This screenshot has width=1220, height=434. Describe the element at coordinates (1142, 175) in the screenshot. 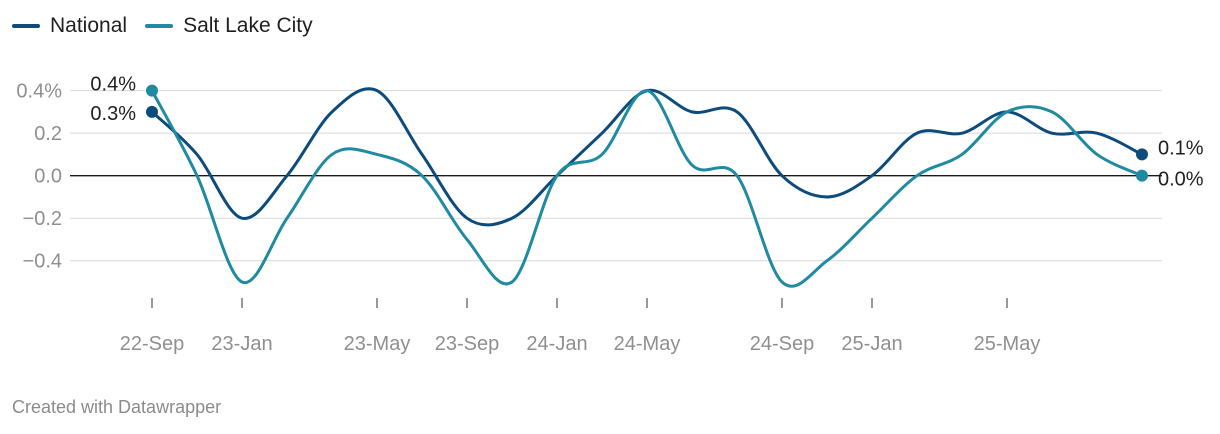

I see `end-point-salt-lake-city` at that location.